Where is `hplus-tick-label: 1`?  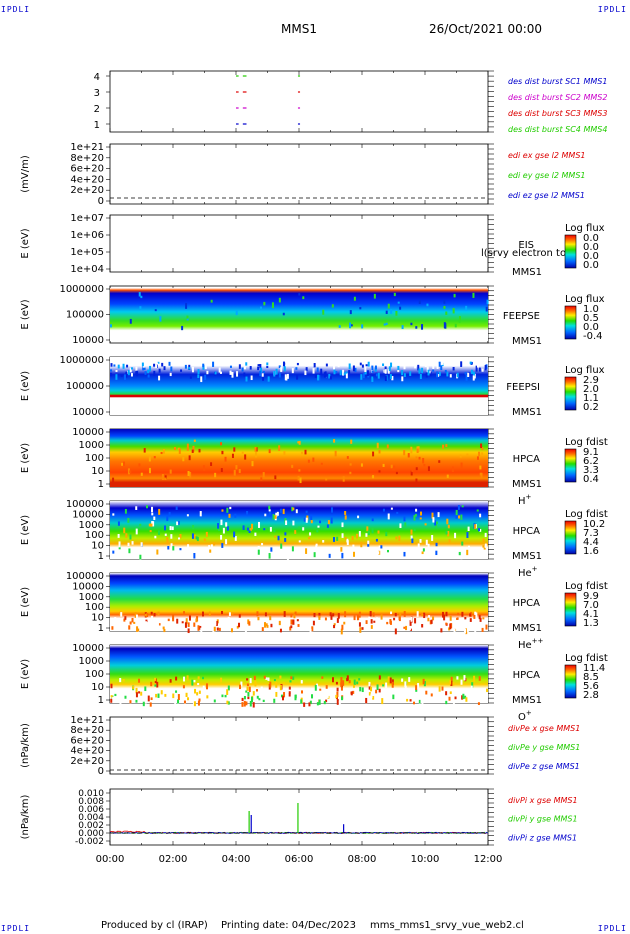
hplus-tick-label: 1 is located at coordinates (101, 484).